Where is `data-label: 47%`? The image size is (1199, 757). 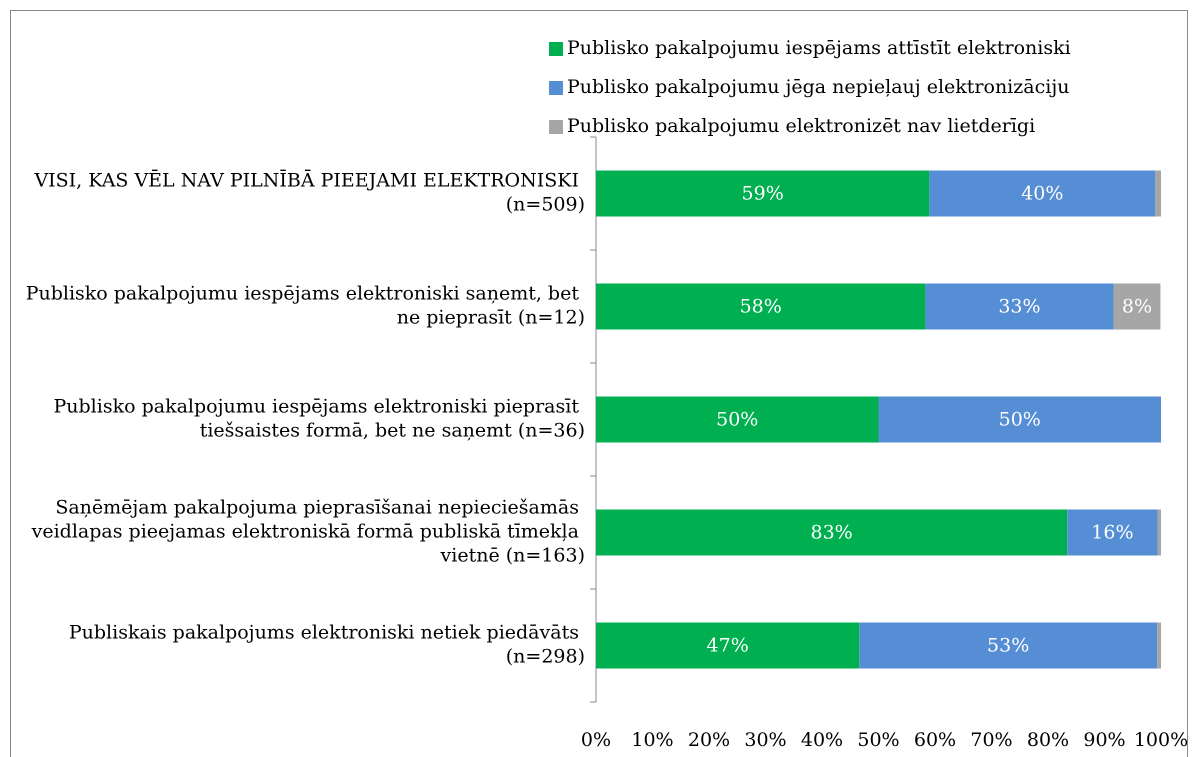 data-label: 47% is located at coordinates (728, 646).